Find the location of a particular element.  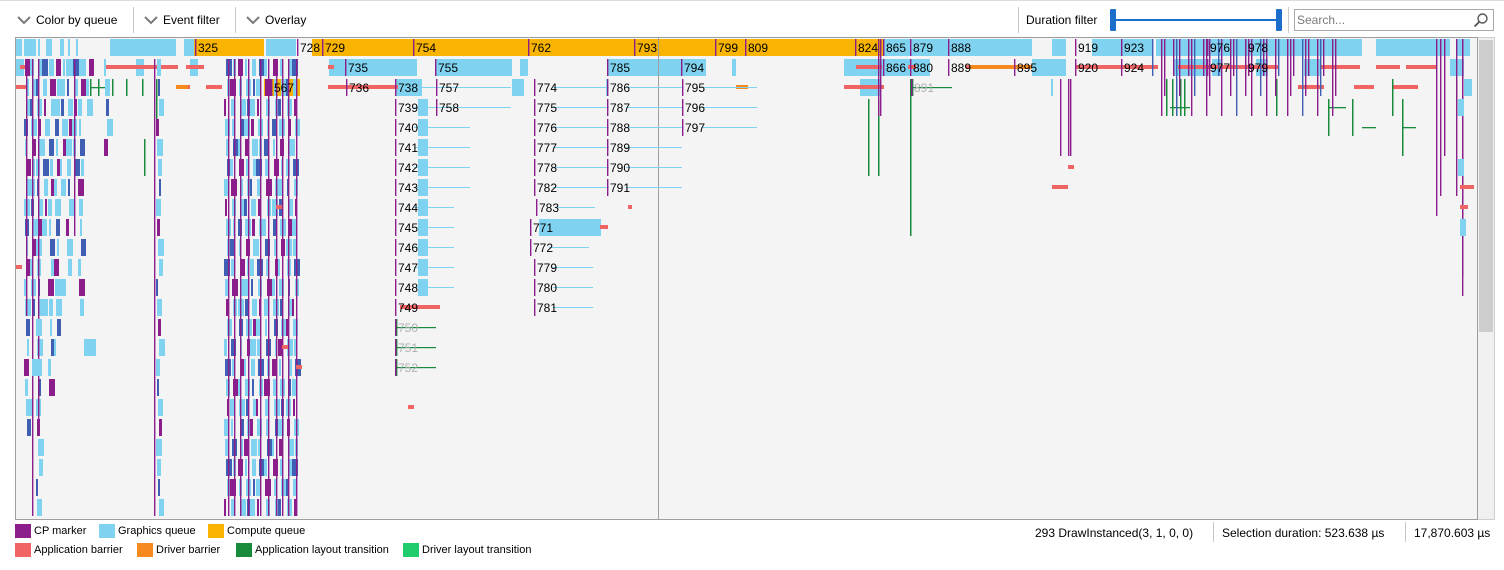

timeline-event-label: 744 is located at coordinates (408, 208).